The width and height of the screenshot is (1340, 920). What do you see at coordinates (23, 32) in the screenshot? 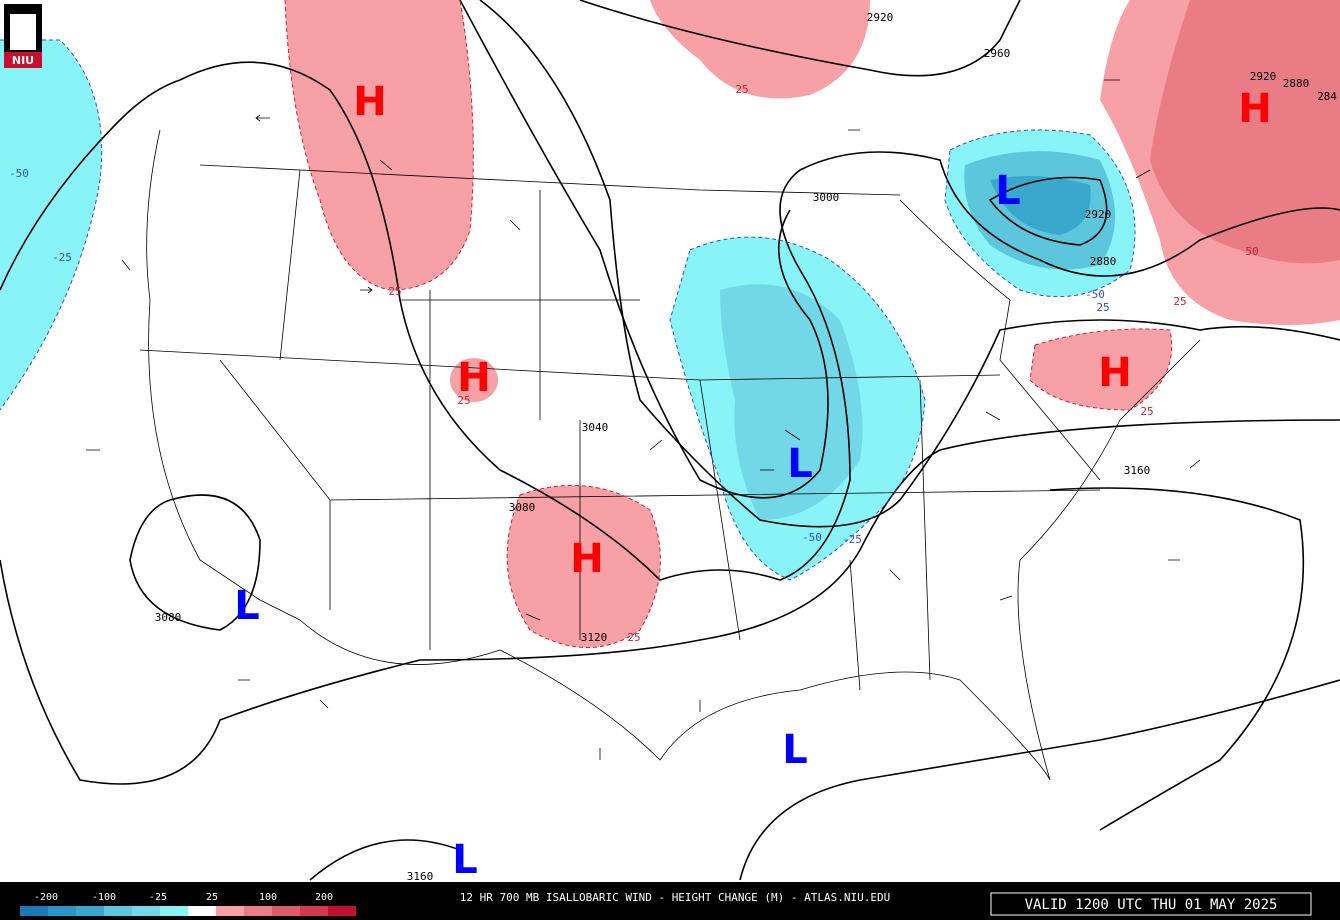
I see `logo-tower` at bounding box center [23, 32].